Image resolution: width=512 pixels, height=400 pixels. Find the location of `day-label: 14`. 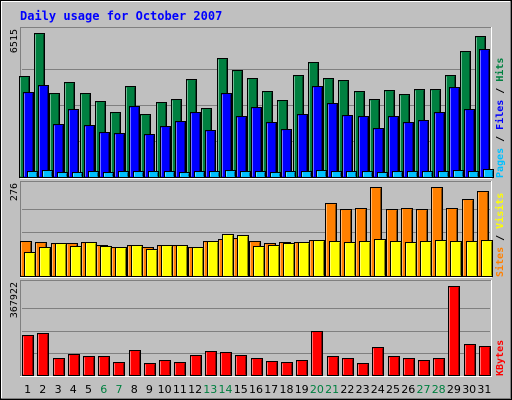

day-label: 14 is located at coordinates (226, 389).